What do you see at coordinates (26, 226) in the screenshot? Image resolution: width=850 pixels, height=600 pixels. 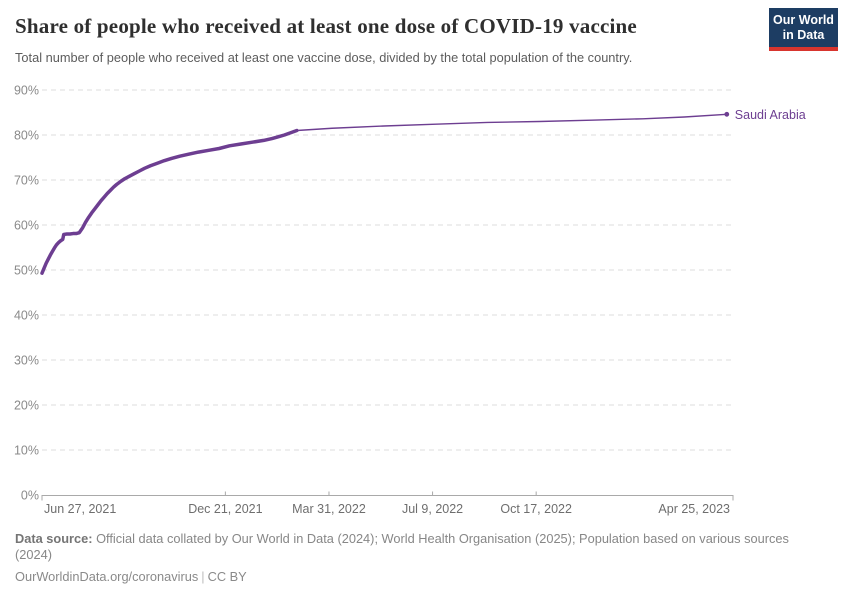 I see `y-tick-label: 60%` at bounding box center [26, 226].